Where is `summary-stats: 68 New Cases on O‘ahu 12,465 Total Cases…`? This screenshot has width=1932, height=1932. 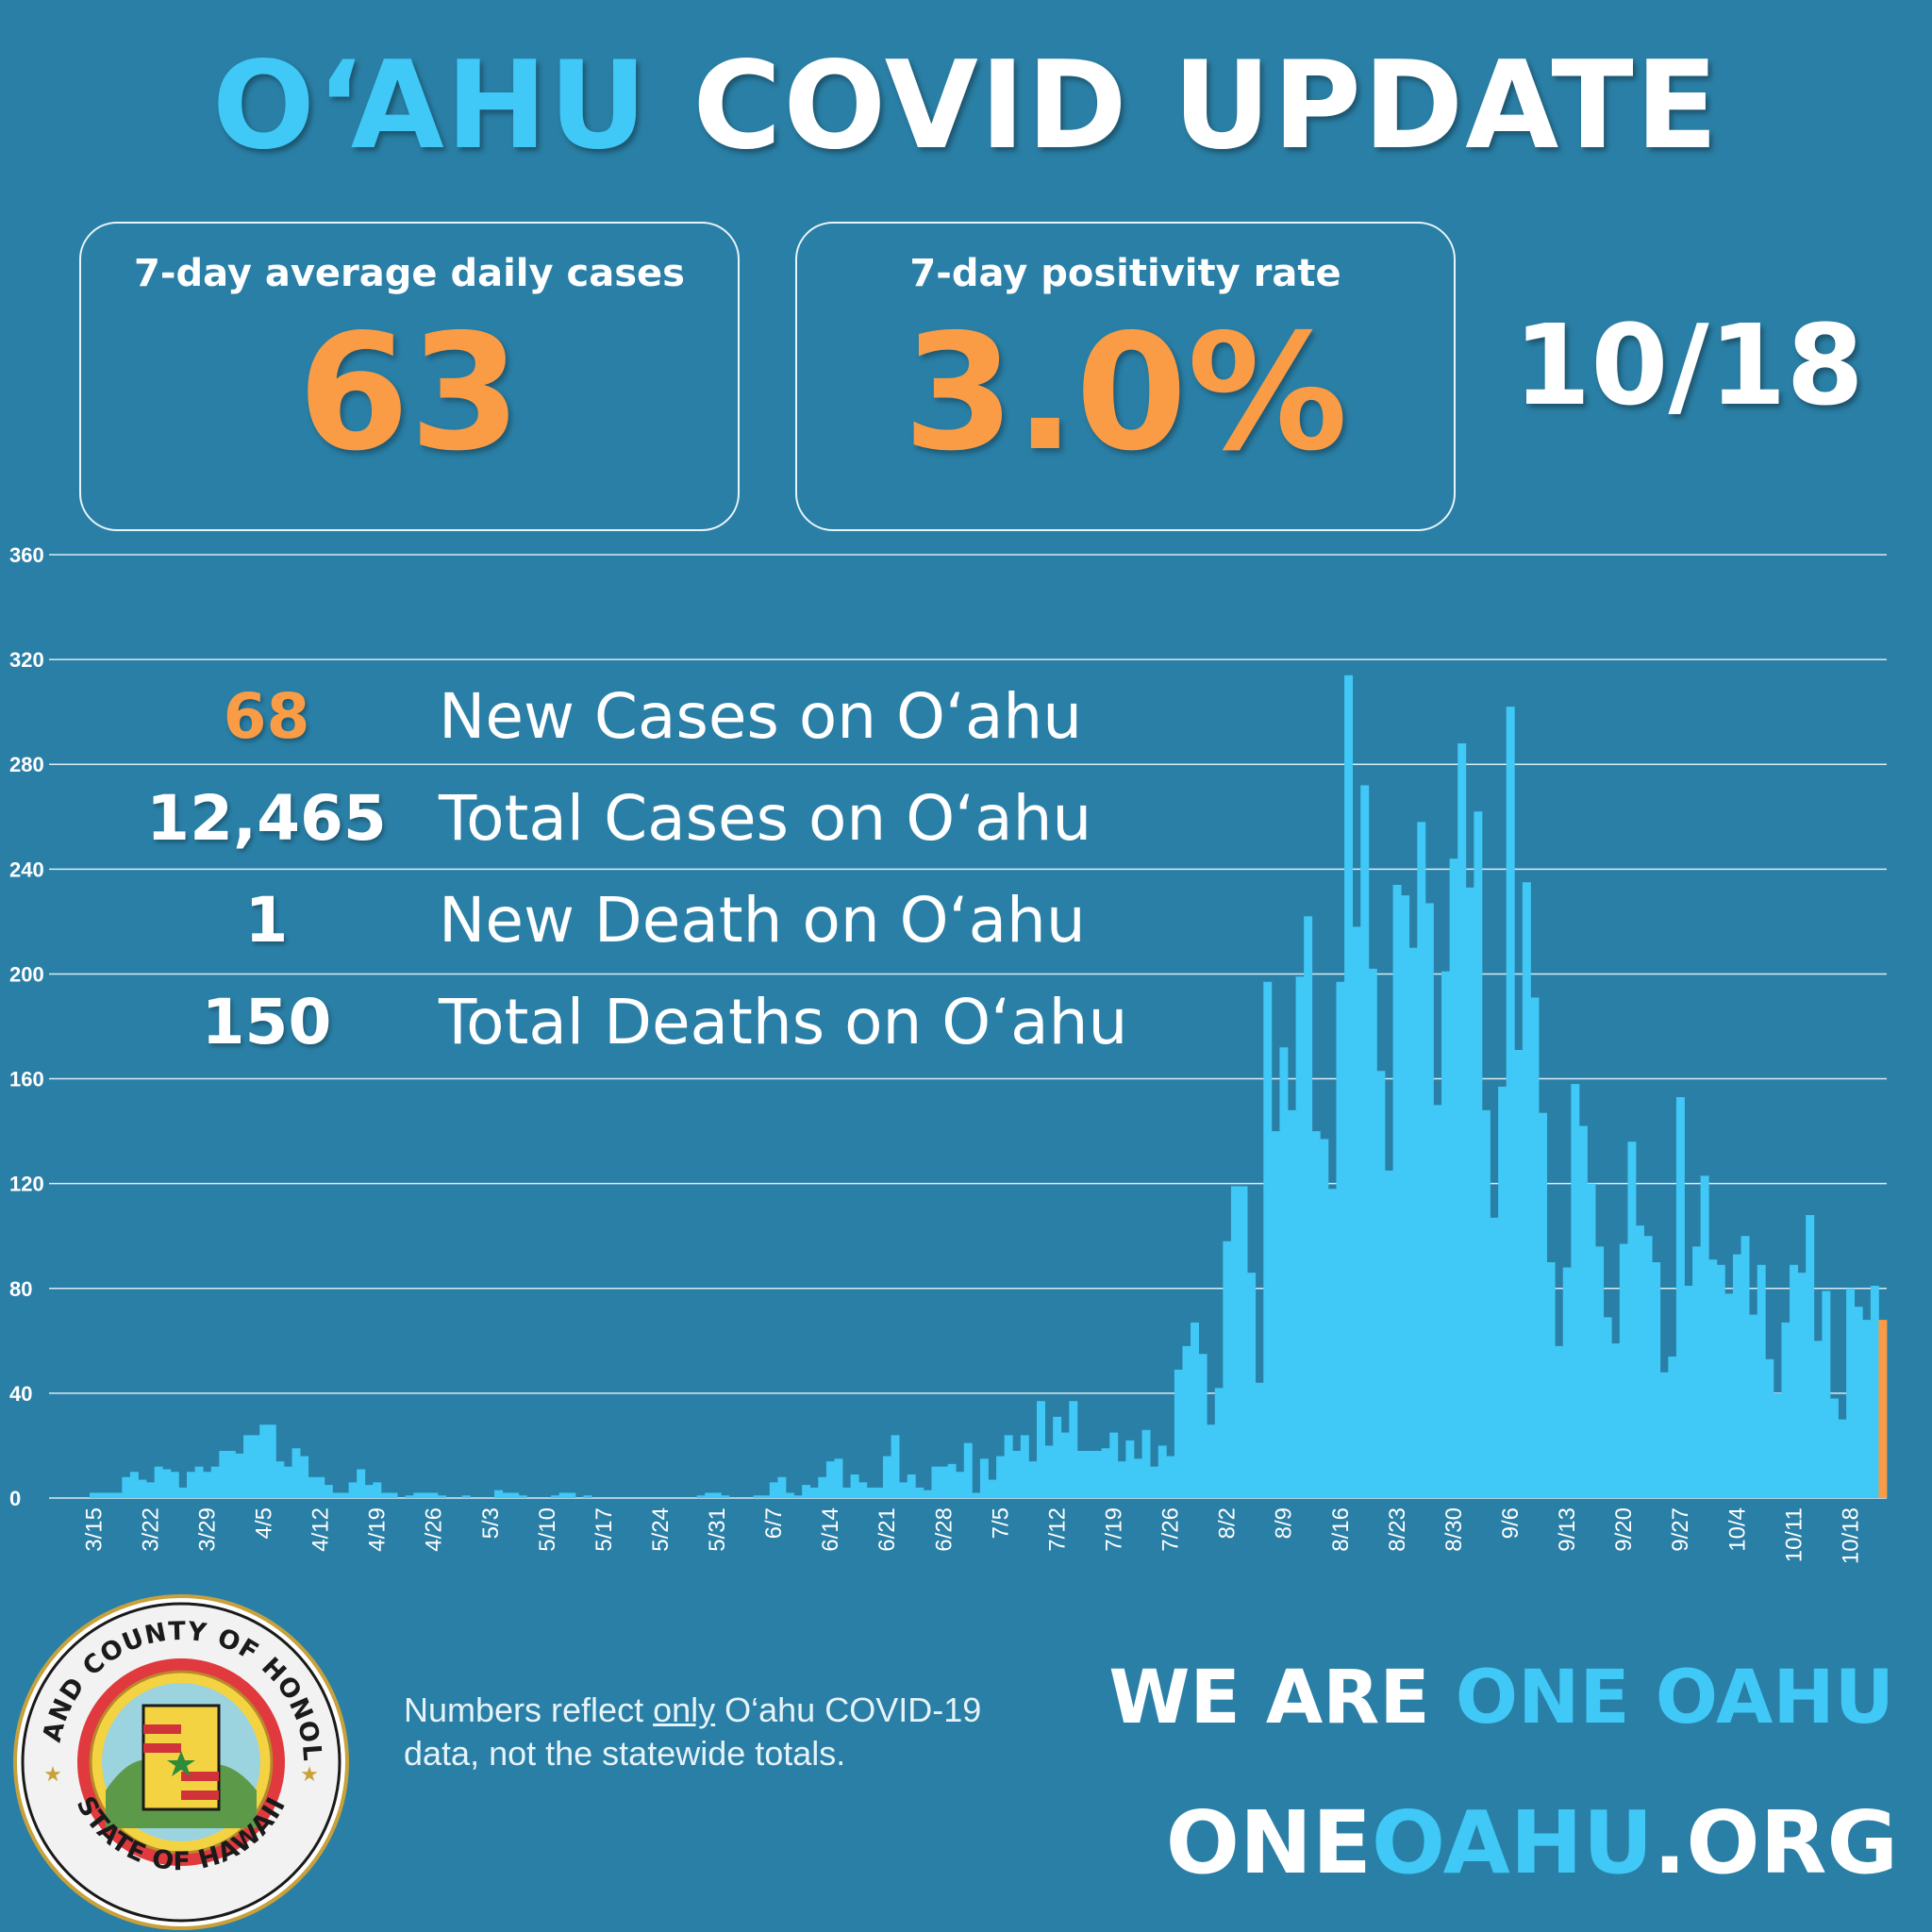
summary-stats: 68 New Cases on O‘ahu 12,465 Total Cases… is located at coordinates (610, 869).